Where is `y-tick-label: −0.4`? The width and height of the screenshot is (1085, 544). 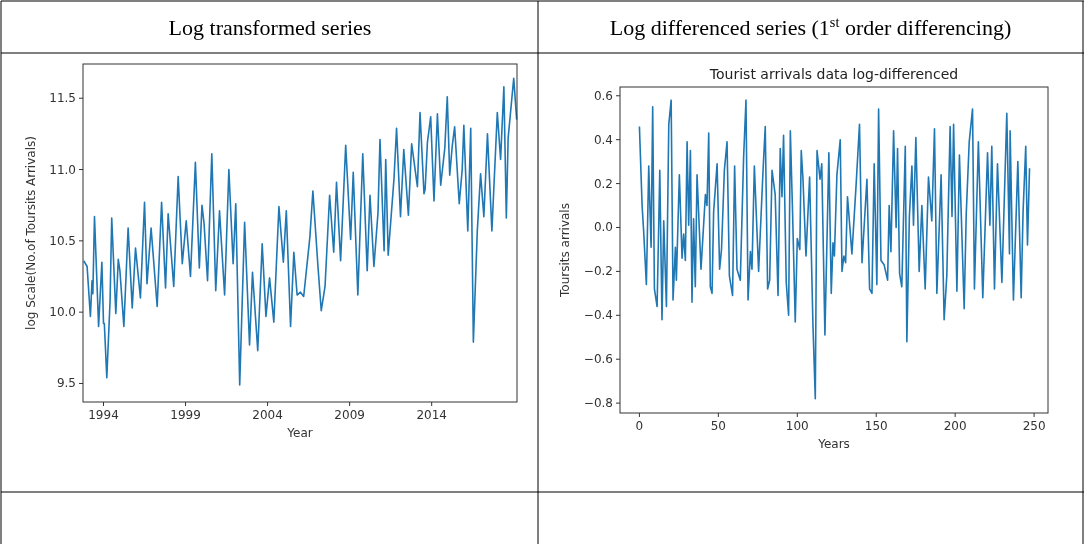 y-tick-label: −0.4 is located at coordinates (598, 315).